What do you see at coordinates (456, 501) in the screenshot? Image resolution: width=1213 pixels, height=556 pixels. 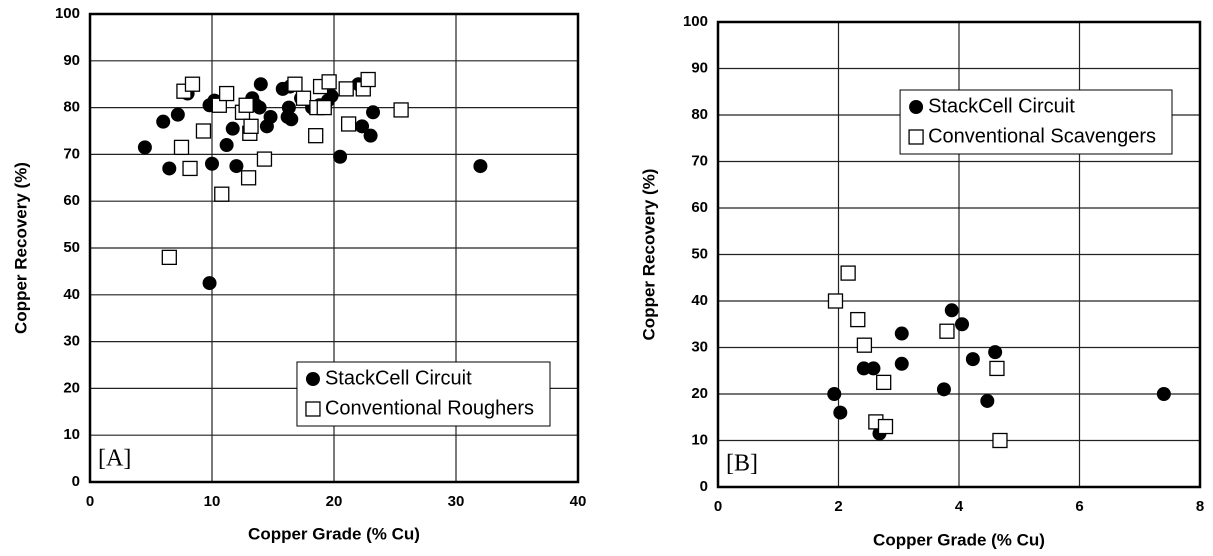 I see `x-tick-label: 30` at bounding box center [456, 501].